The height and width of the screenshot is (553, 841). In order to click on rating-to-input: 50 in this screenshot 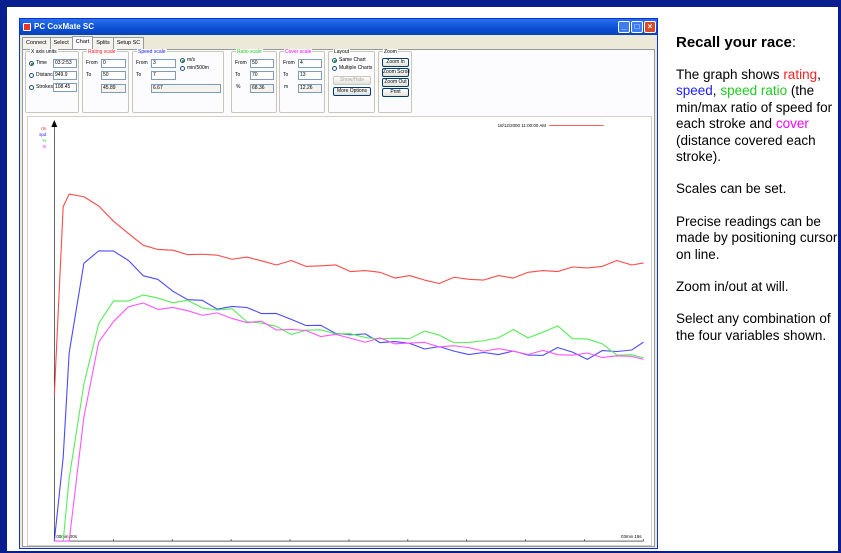, I will do `click(113, 75)`.